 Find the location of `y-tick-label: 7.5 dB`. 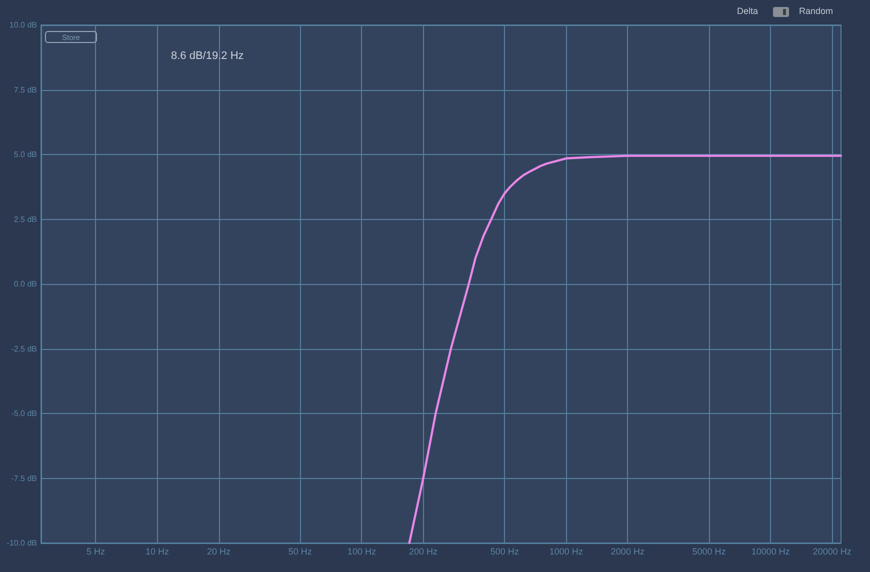

y-tick-label: 7.5 dB is located at coordinates (25, 89).